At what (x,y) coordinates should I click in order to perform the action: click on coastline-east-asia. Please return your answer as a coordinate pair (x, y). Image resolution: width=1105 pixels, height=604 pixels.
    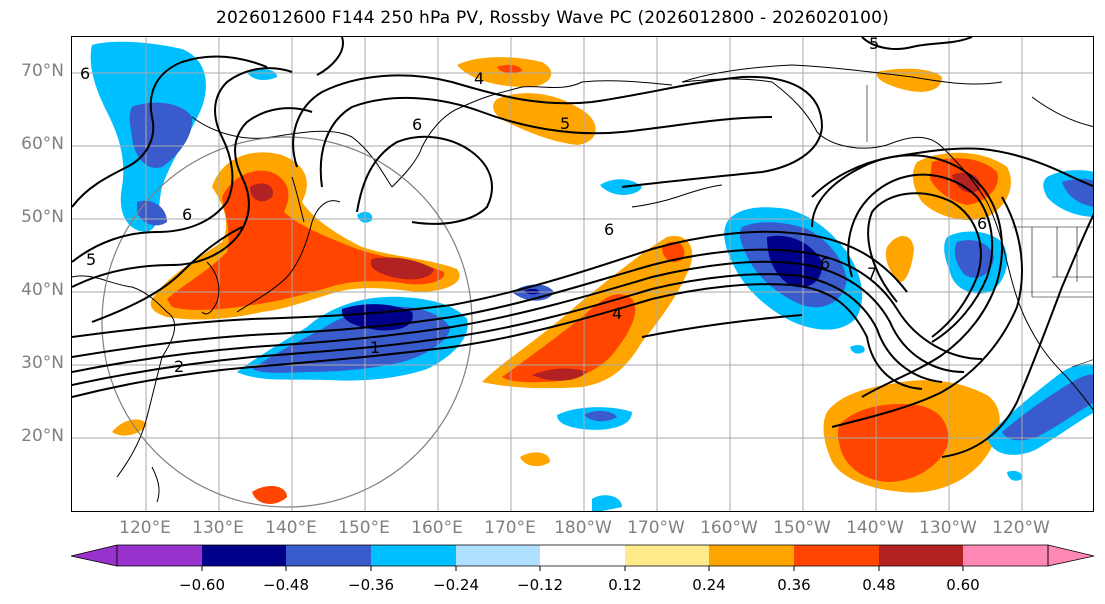
    Looking at the image, I should click on (124, 376).